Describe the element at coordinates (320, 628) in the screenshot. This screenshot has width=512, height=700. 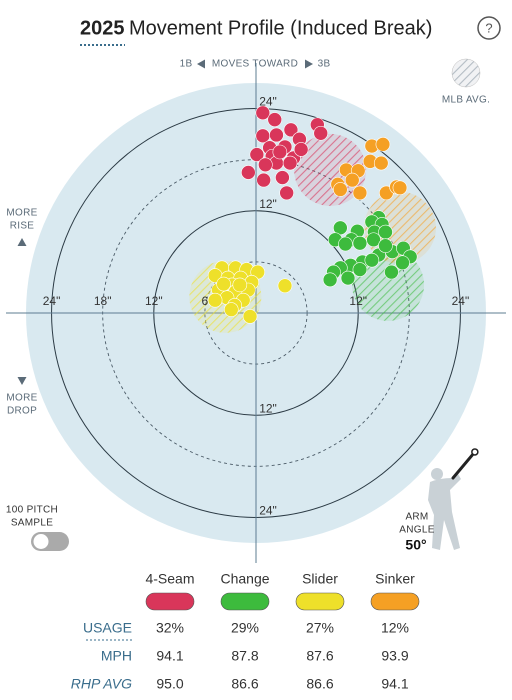
I see `table-cell: 27%` at that location.